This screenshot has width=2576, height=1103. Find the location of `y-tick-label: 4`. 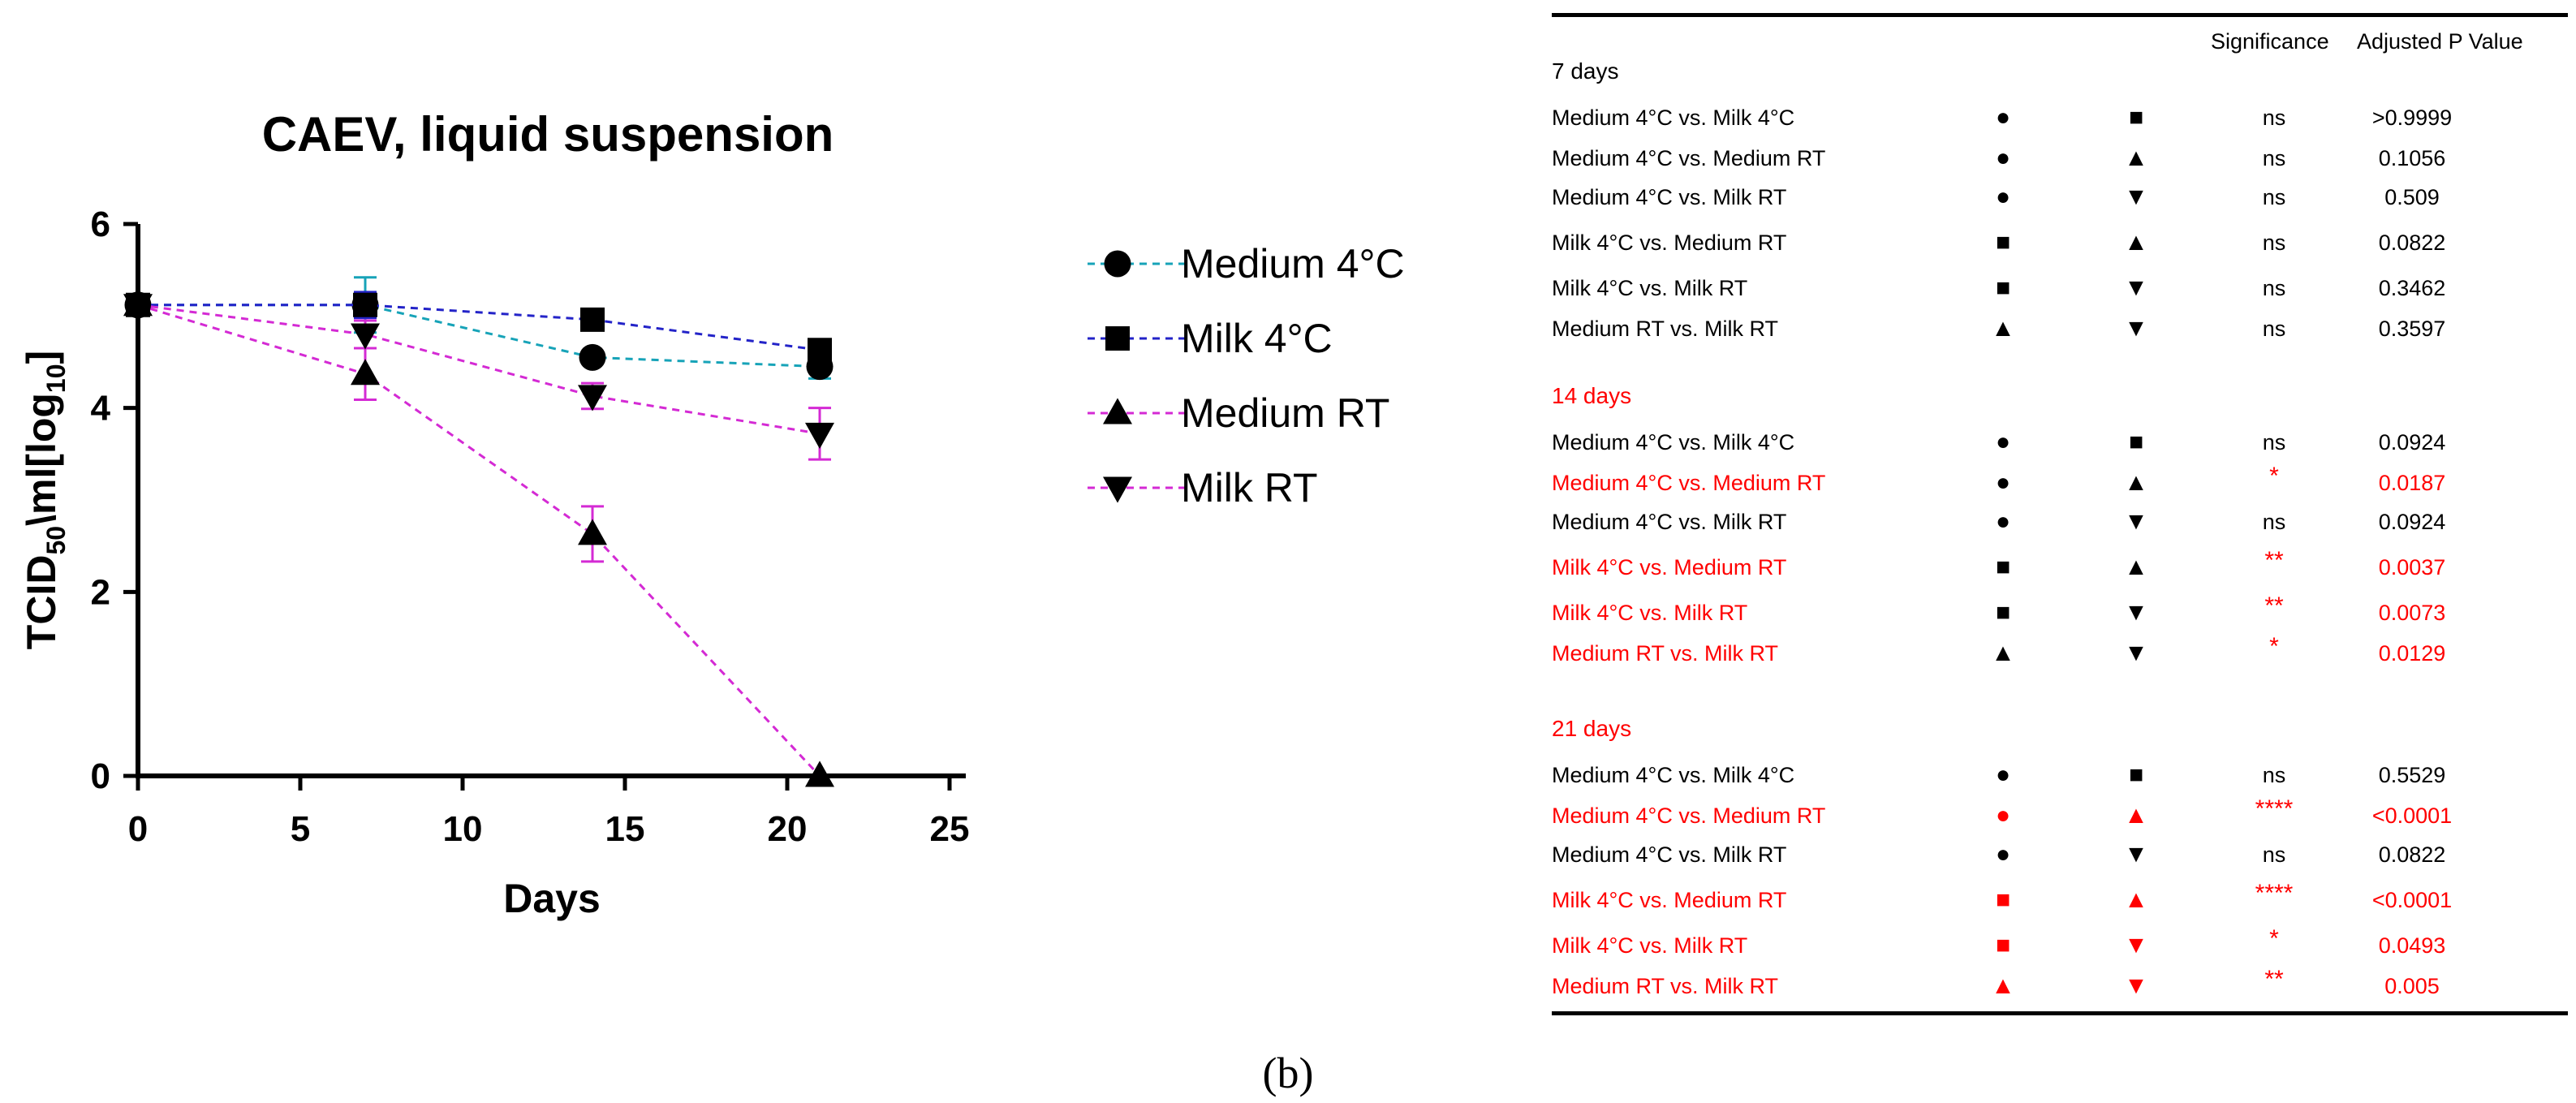

y-tick-label: 4 is located at coordinates (101, 409).